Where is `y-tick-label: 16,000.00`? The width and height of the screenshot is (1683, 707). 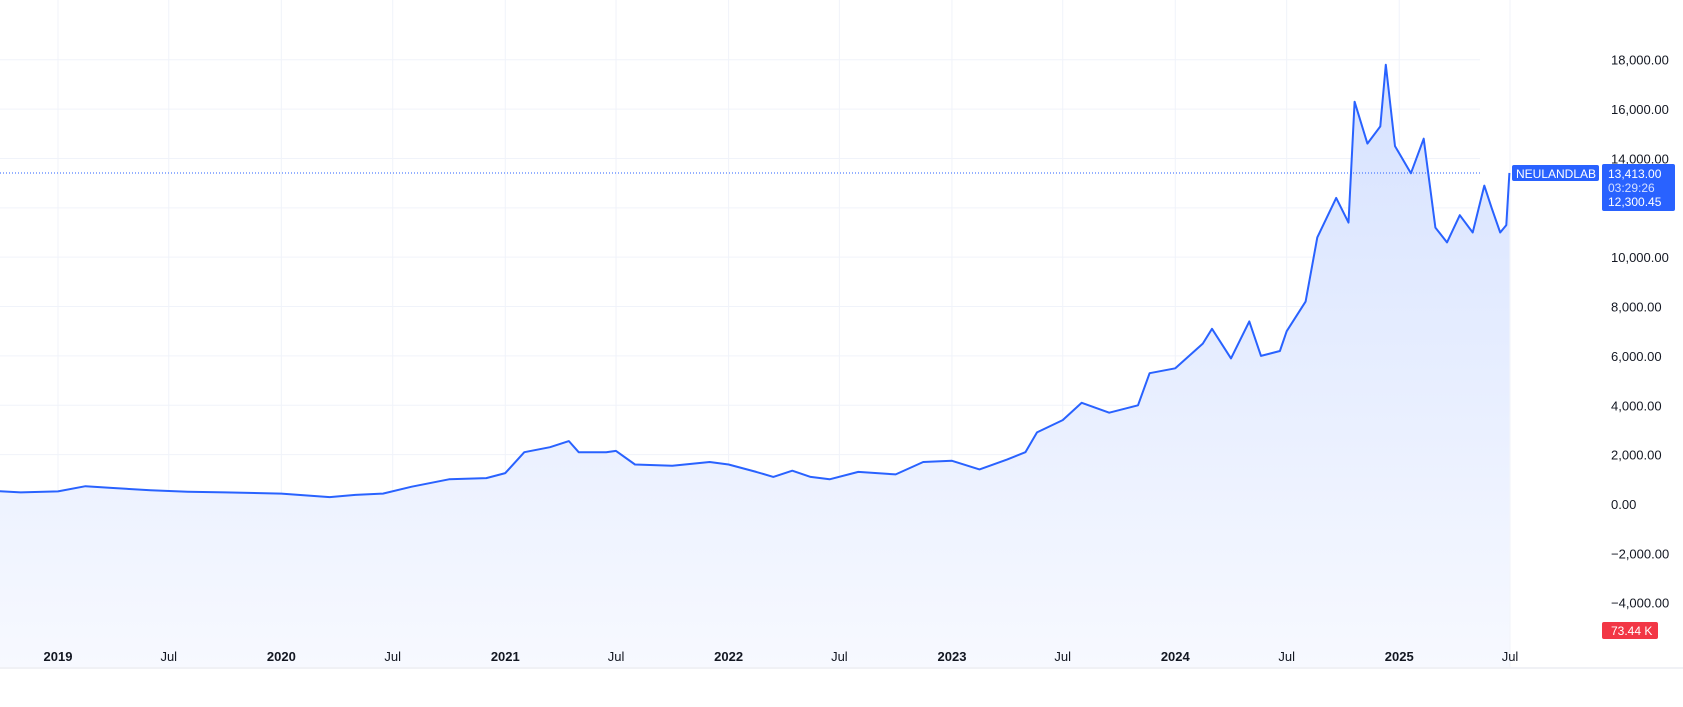
y-tick-label: 16,000.00 is located at coordinates (1640, 109).